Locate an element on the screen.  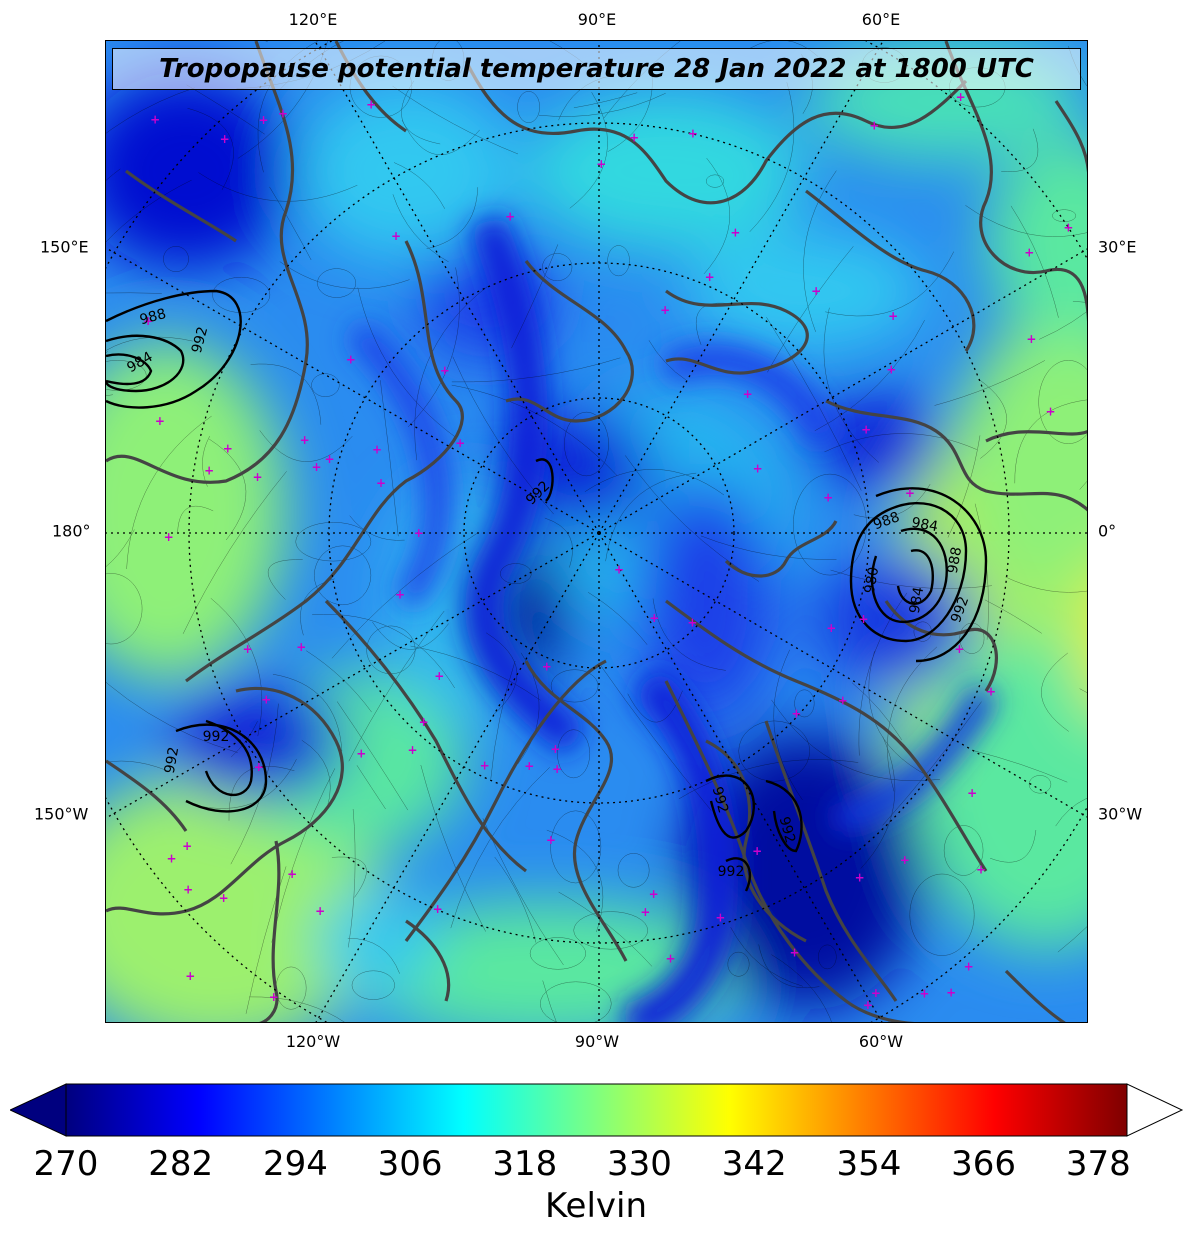
lon-label-top: 90°E is located at coordinates (597, 19).